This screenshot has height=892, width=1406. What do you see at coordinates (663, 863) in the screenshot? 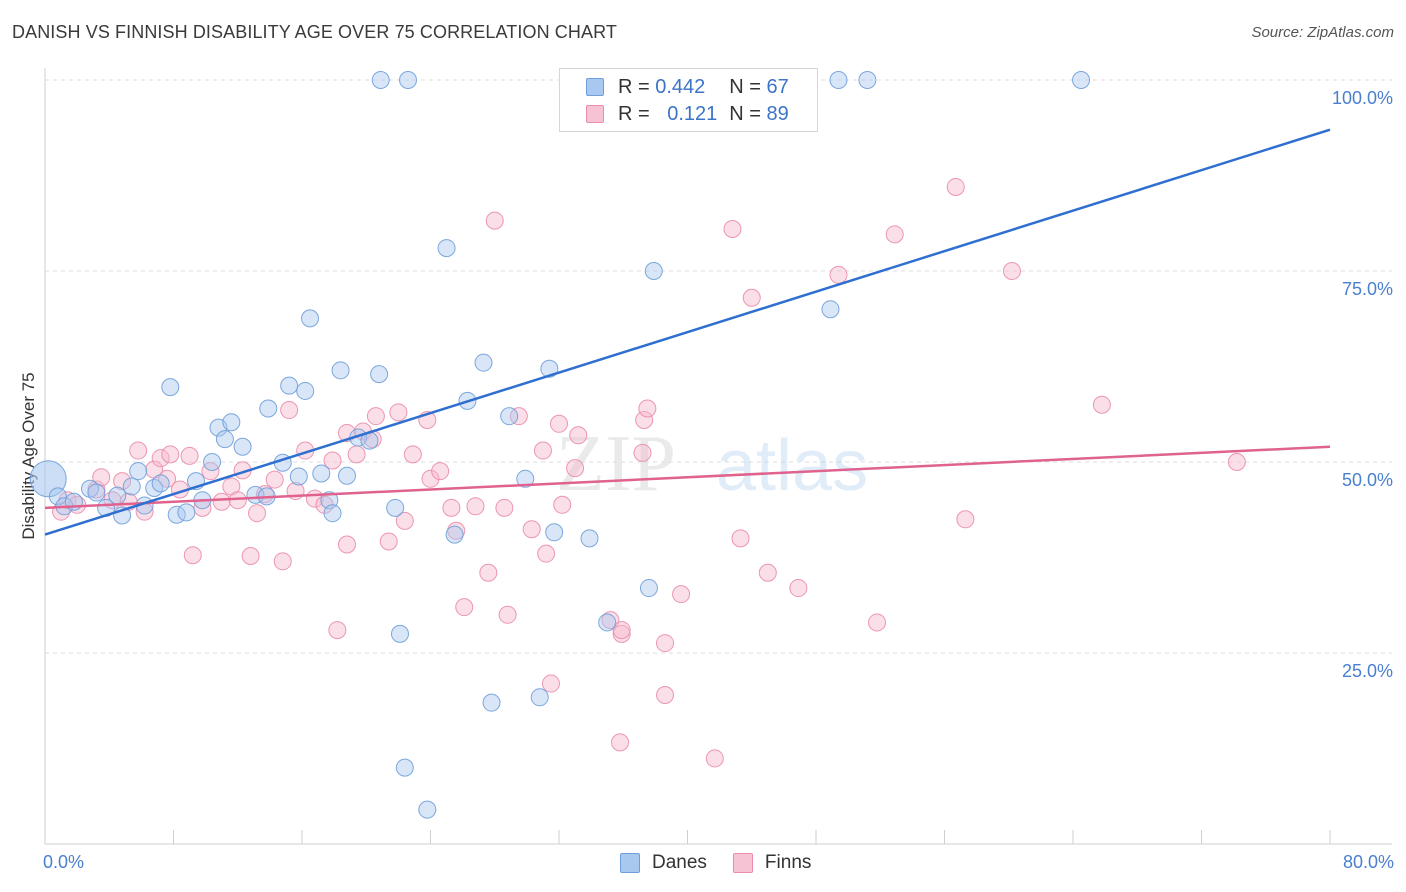
I see `legend-item-danes: Danes` at bounding box center [663, 863].